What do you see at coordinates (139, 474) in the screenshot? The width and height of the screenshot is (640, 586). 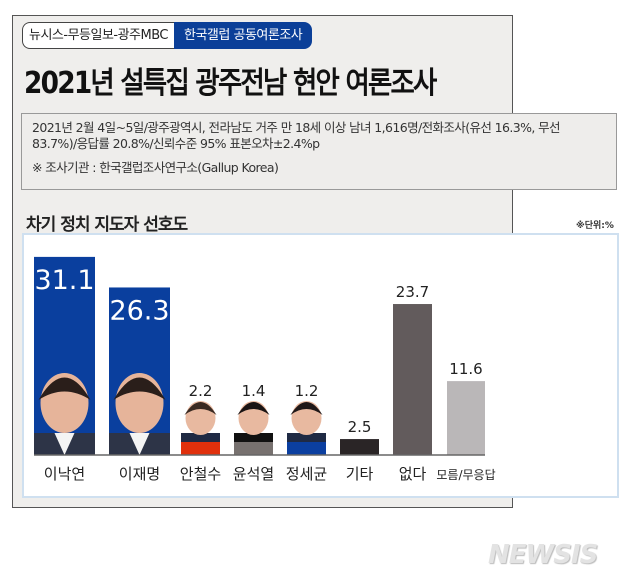 I see `category-label: 이재명` at bounding box center [139, 474].